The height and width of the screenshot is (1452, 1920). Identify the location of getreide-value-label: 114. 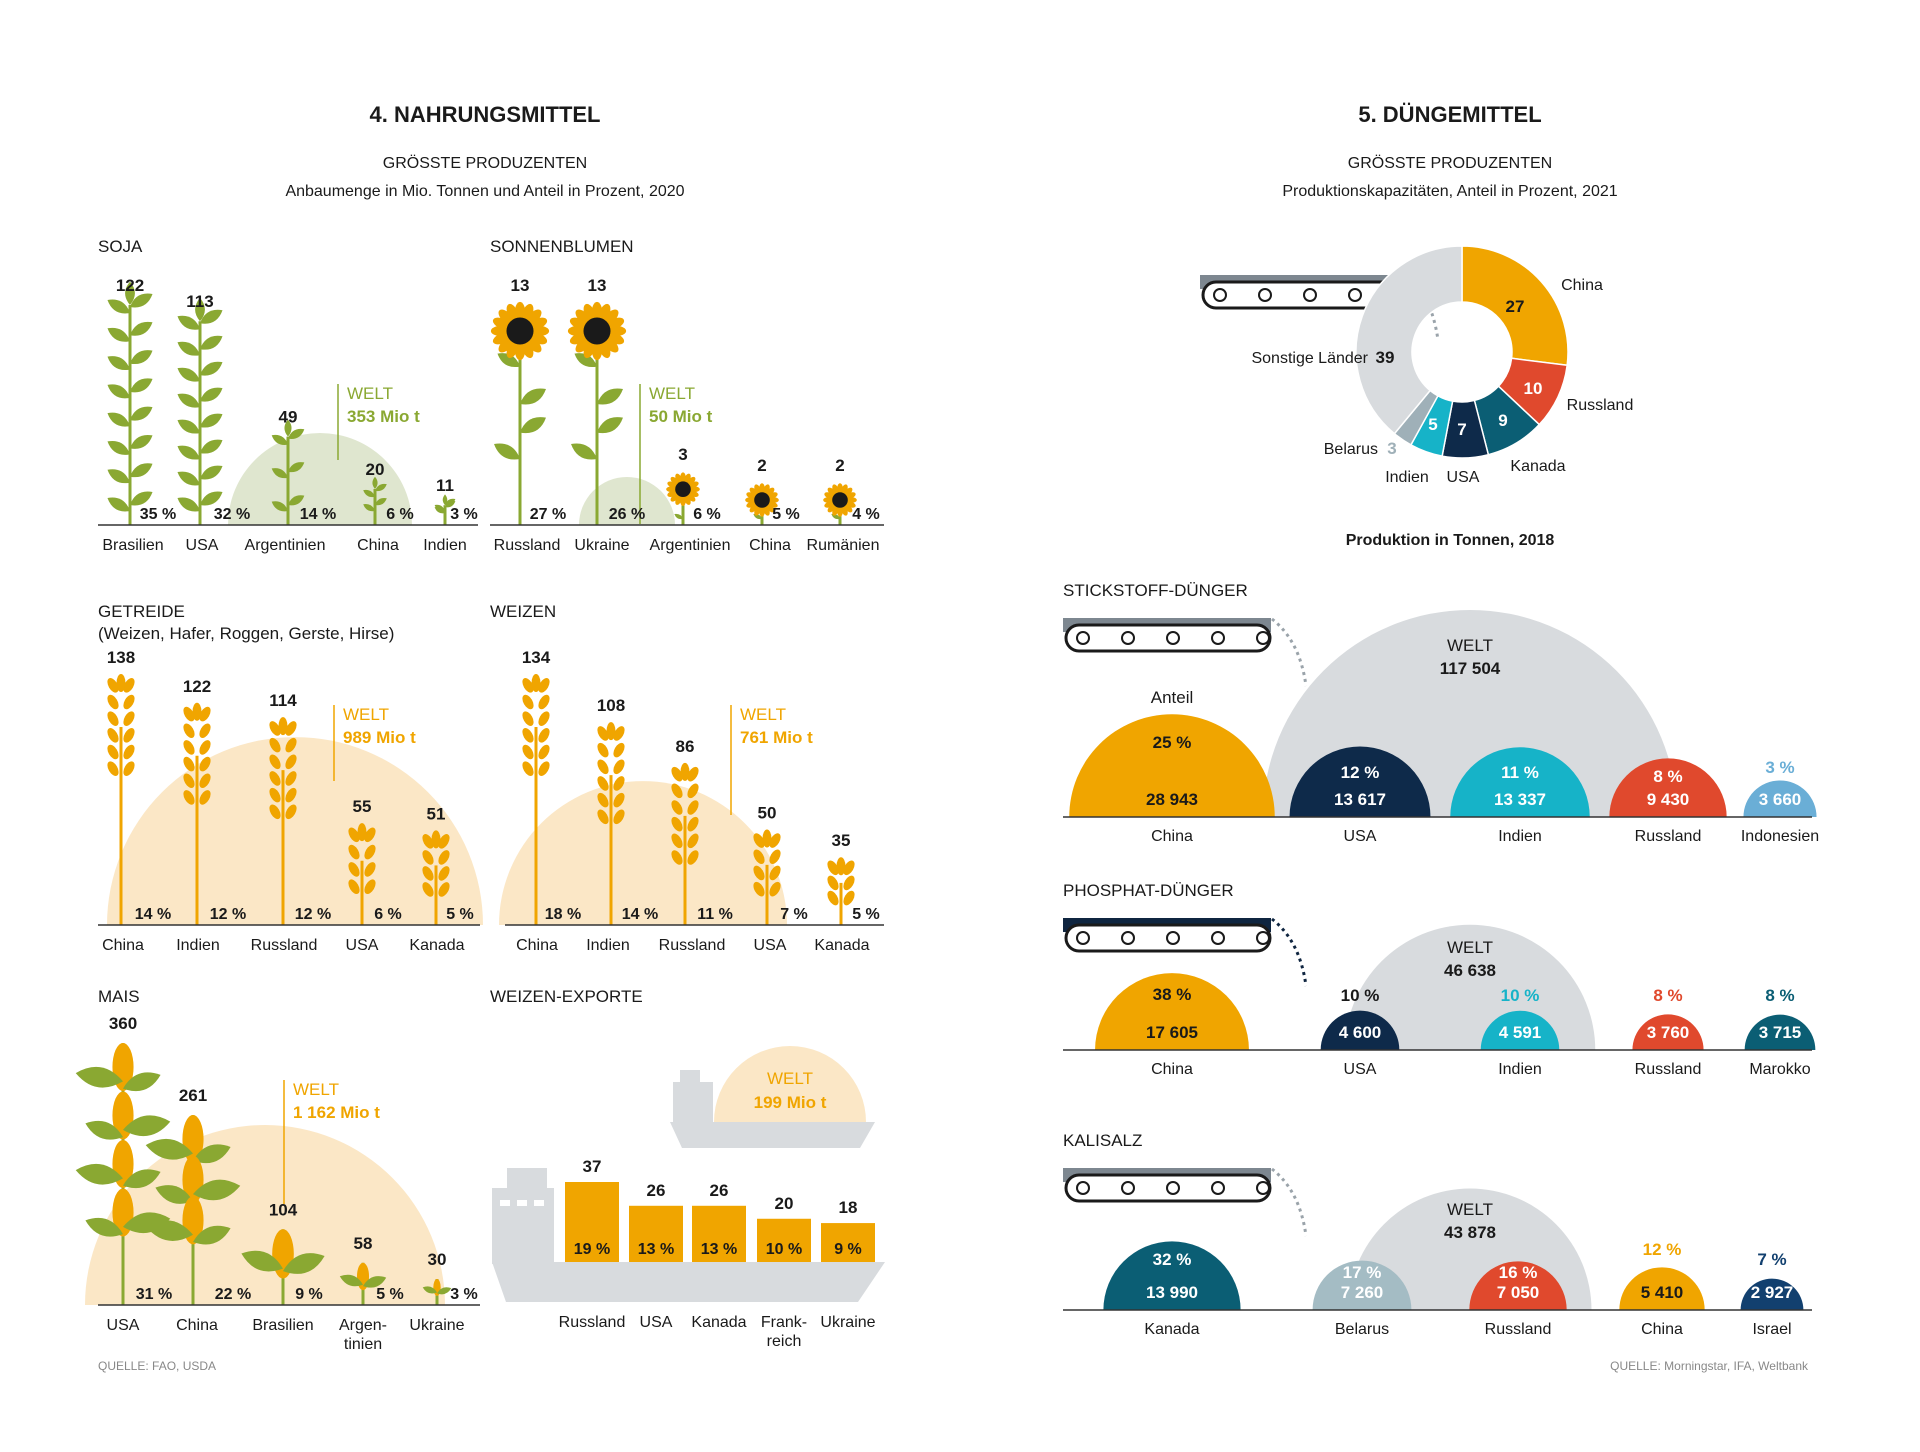
(283, 700).